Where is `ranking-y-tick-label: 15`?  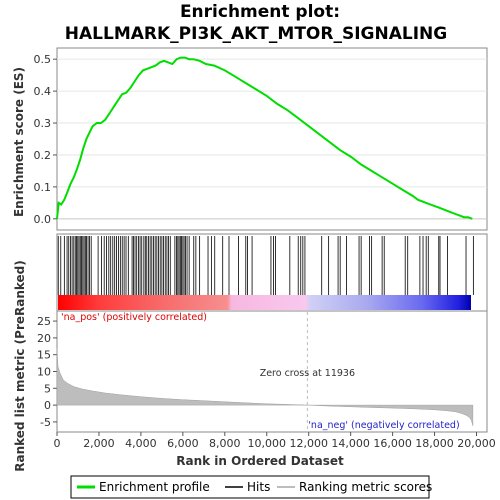
ranking-y-tick-label: 15 is located at coordinates (44, 355).